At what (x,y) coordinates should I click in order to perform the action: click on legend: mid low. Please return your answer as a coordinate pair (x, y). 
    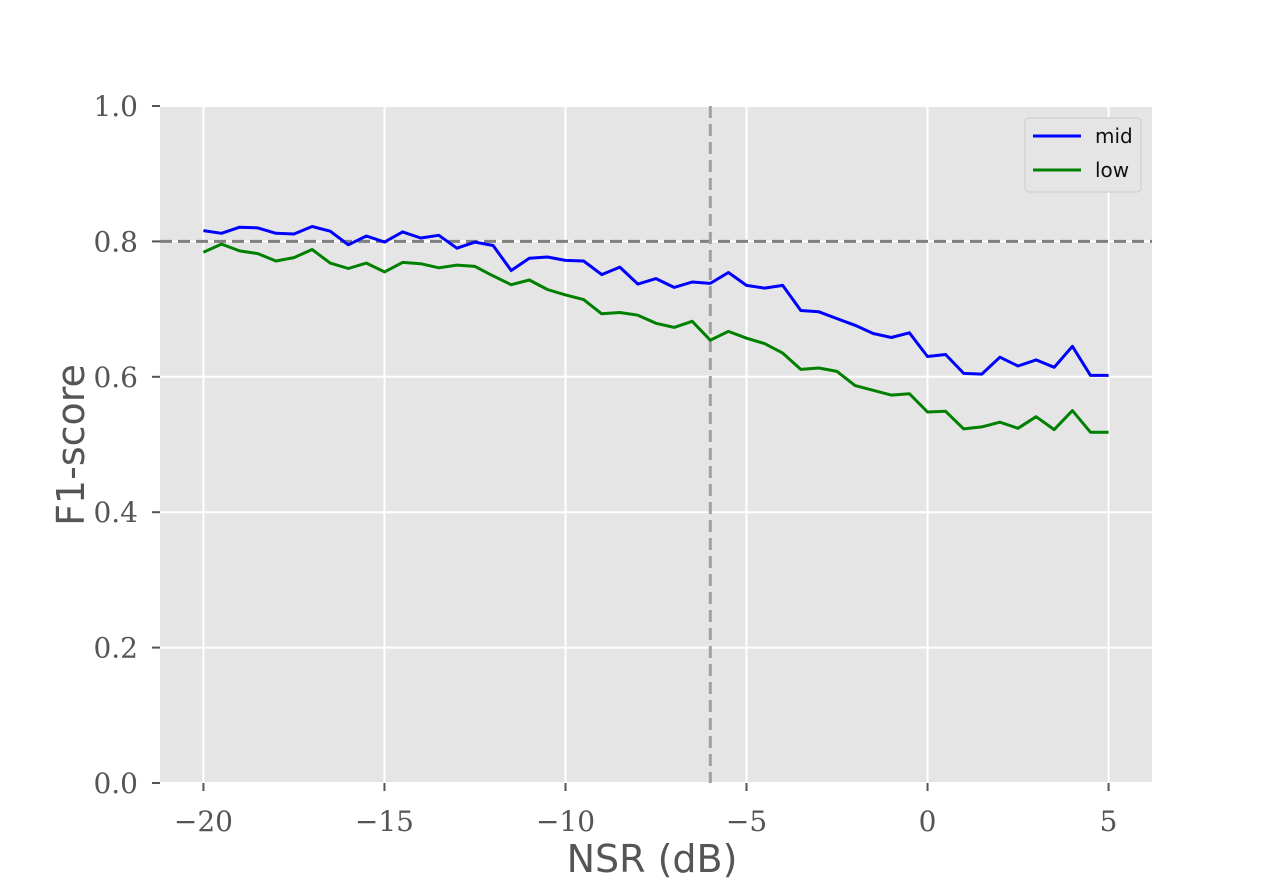
    Looking at the image, I should click on (1083, 155).